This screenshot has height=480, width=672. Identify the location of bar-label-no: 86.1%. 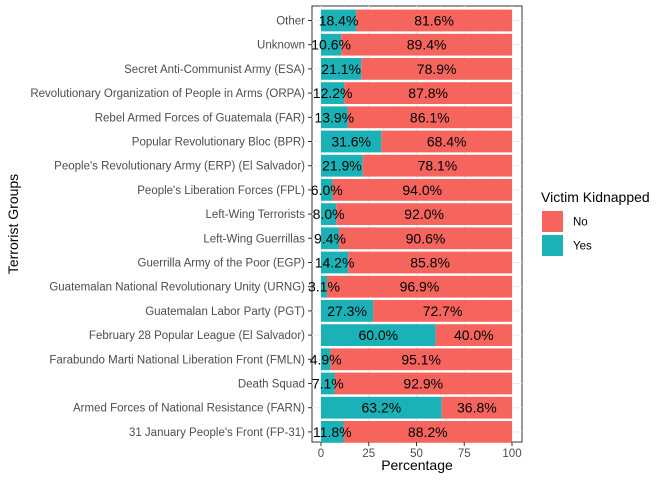
(430, 117).